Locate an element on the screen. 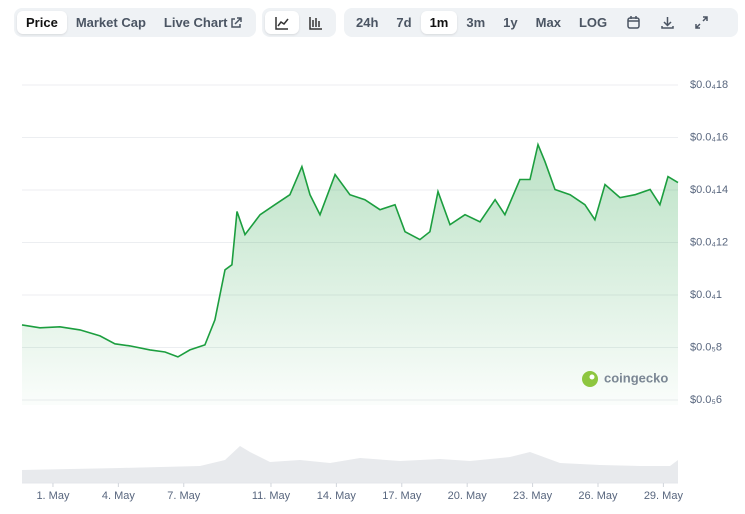 The width and height of the screenshot is (745, 514). range-button: 3m is located at coordinates (476, 22).